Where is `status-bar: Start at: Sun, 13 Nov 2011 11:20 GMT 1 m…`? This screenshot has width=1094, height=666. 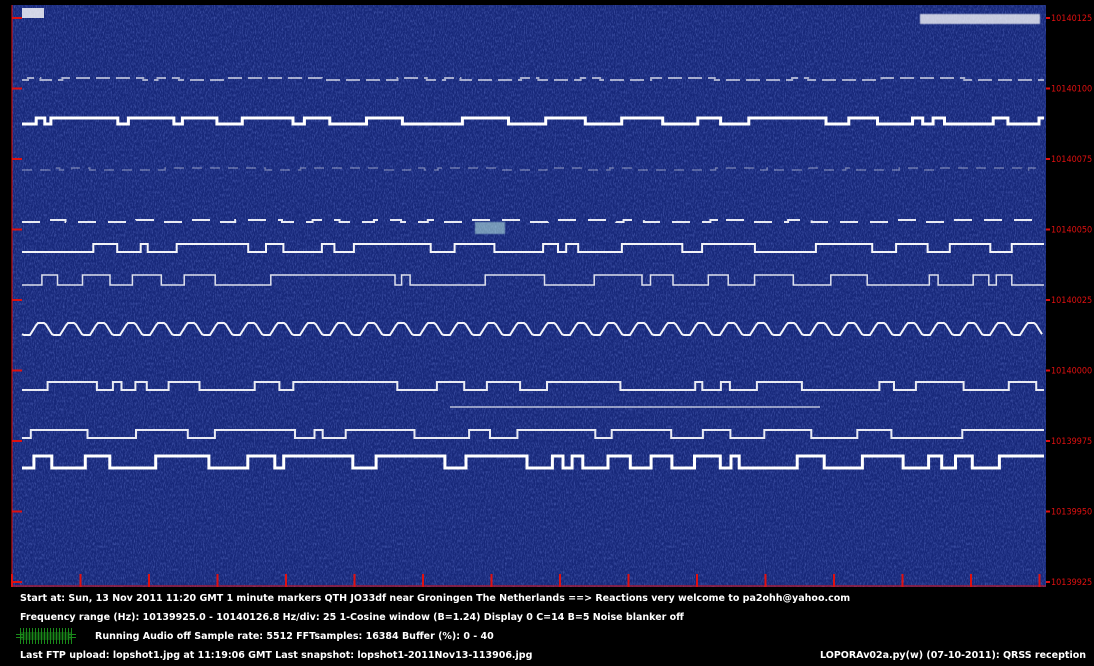
status-bar: Start at: Sun, 13 Nov 2011 11:20 GMT 1 m… is located at coordinates (551, 627).